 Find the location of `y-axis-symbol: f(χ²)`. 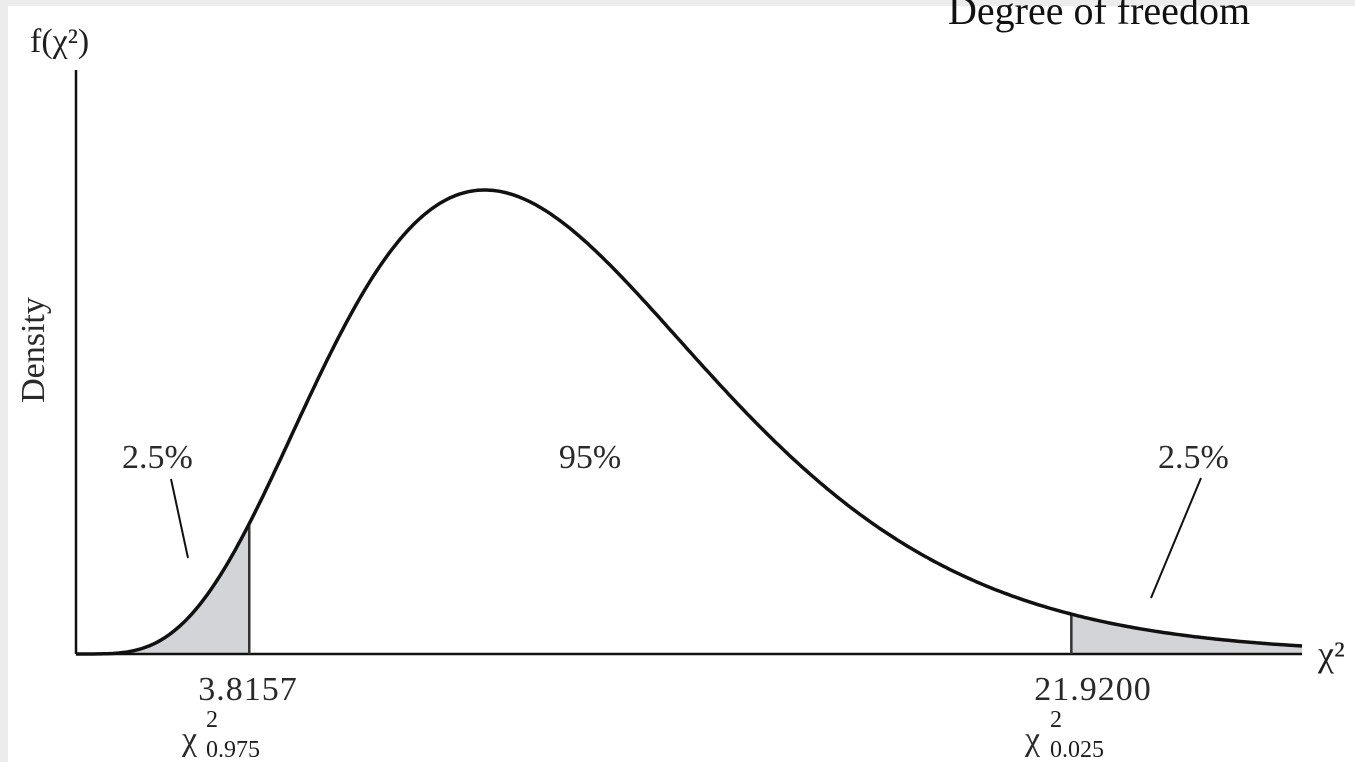

y-axis-symbol: f(χ²) is located at coordinates (59, 41).